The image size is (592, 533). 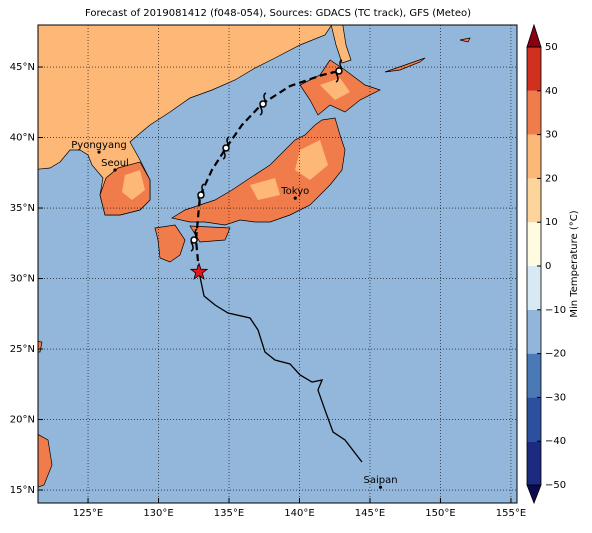 I want to click on colorbar-tick-label: −50, so click(x=555, y=485).